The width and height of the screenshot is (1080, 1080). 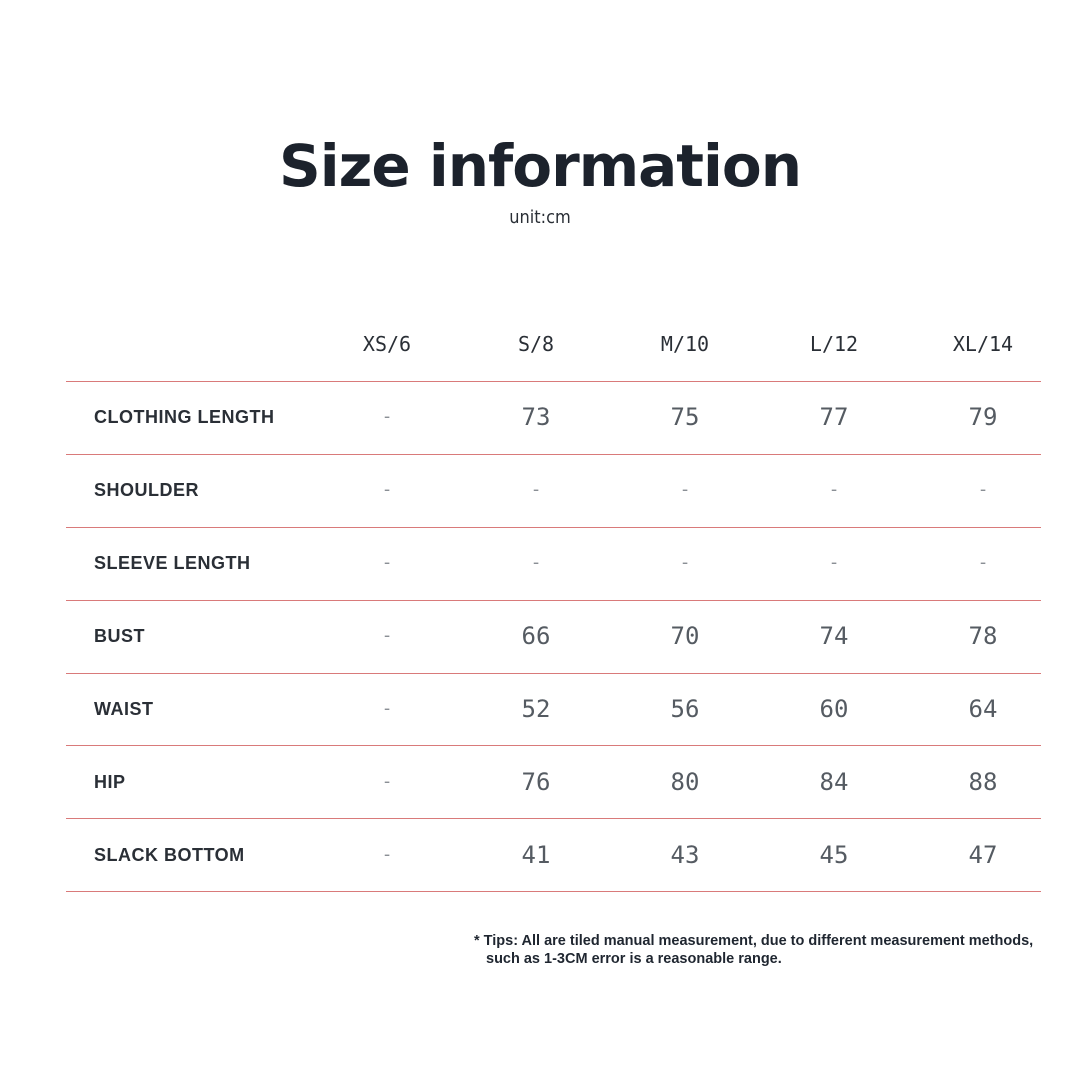 I want to click on row-label: SLACK BOTTOM, so click(x=169, y=855).